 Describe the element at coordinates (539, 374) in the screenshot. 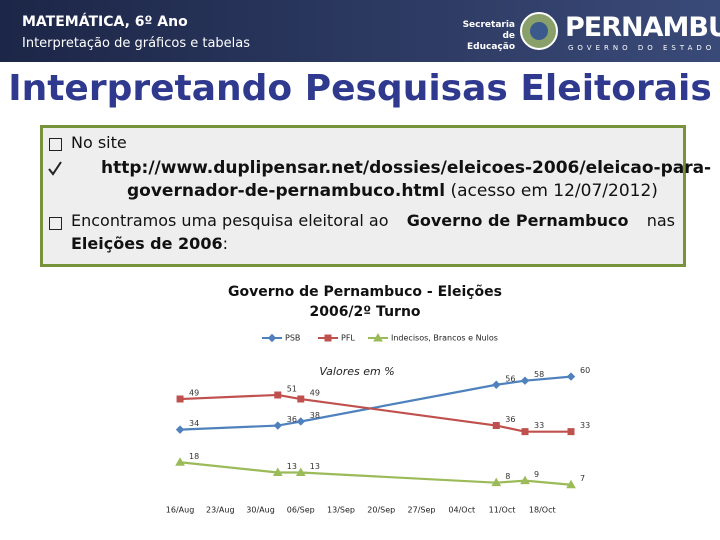

I see `data-label: 58` at that location.